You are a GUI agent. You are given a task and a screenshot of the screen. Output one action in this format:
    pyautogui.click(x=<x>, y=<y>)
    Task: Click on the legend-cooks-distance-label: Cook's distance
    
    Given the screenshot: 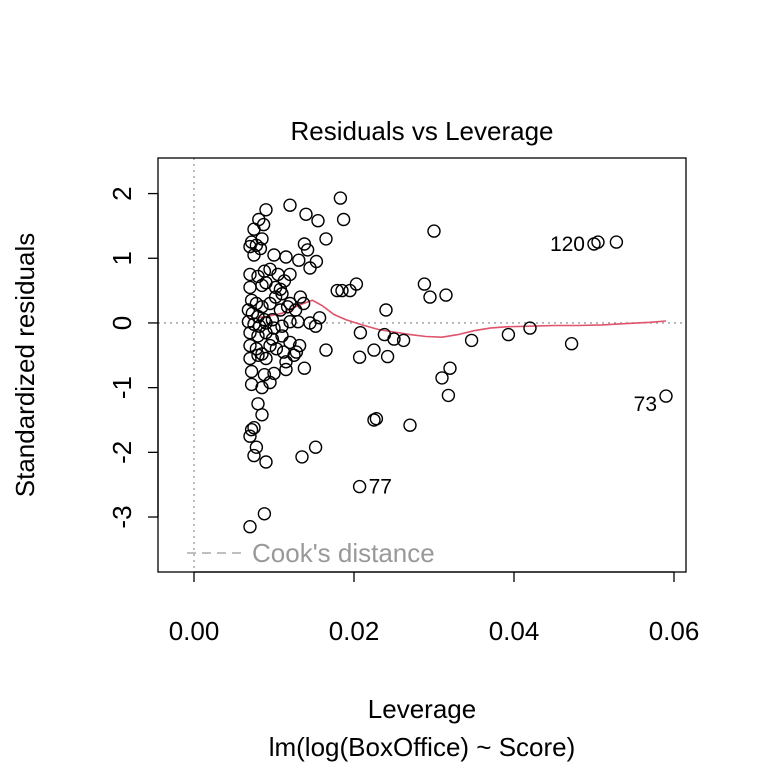 What is the action you would take?
    pyautogui.click(x=343, y=553)
    